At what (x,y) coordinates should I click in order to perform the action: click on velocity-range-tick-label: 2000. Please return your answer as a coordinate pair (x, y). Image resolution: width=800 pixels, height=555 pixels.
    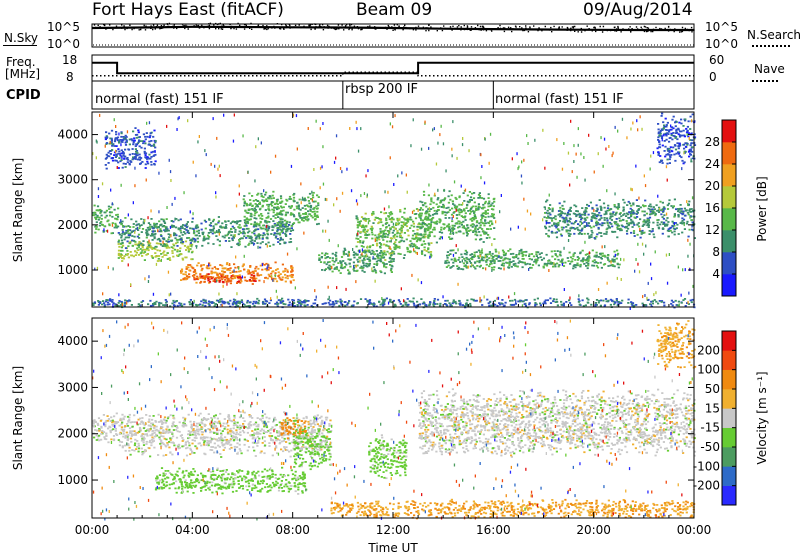
    Looking at the image, I should click on (72, 434).